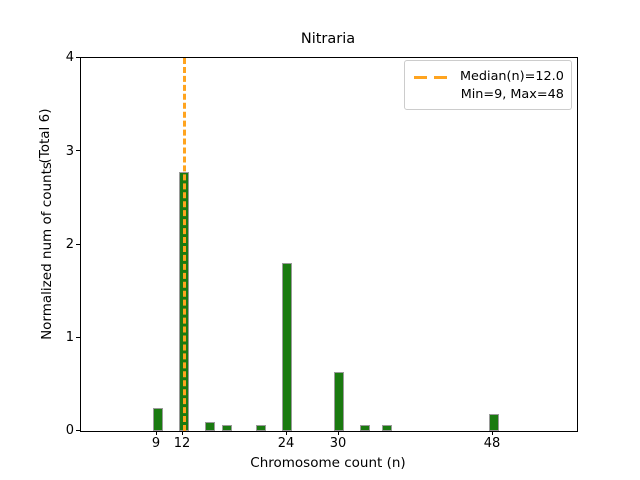 Image resolution: width=640 pixels, height=480 pixels. I want to click on ytick-label-0: 0, so click(69, 430).